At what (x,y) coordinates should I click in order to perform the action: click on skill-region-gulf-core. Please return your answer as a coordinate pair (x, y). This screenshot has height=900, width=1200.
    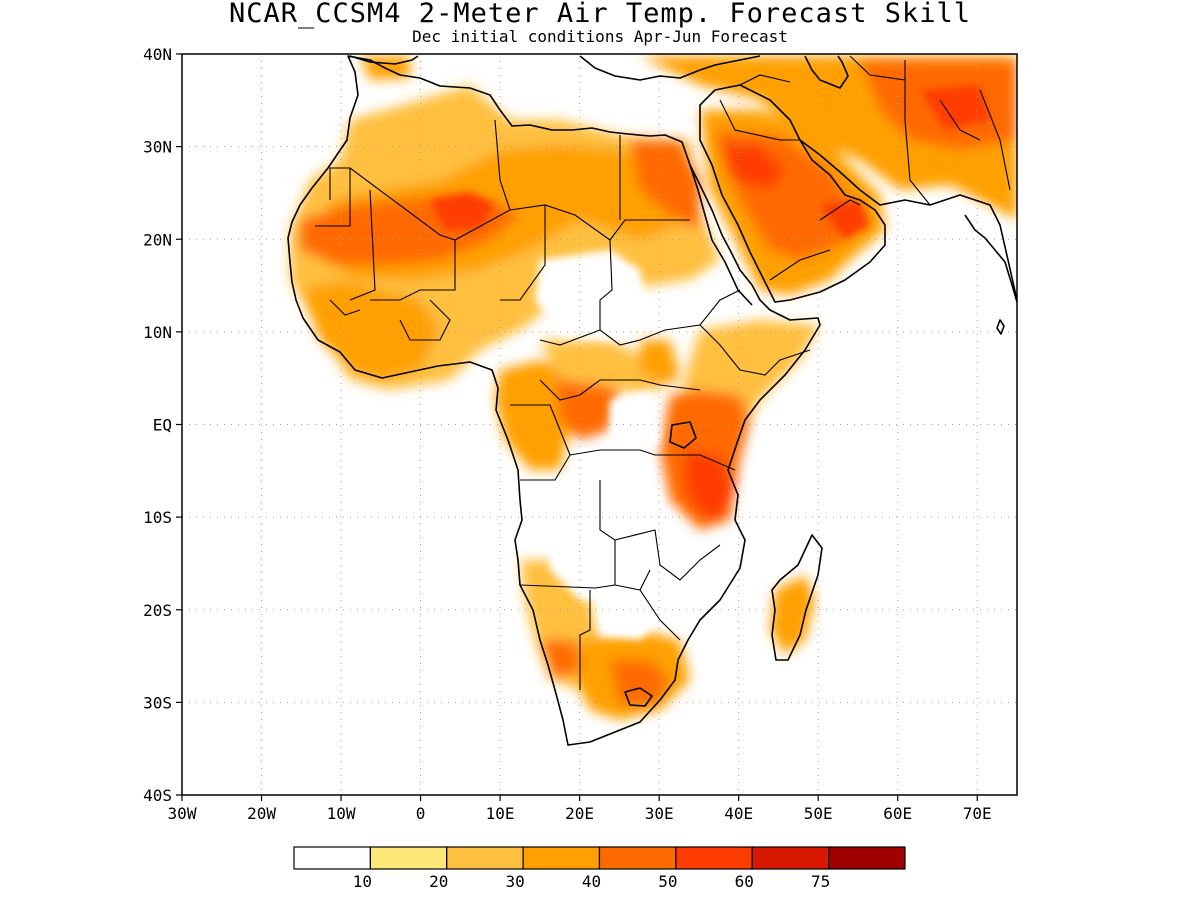
    Looking at the image, I should click on (845, 220).